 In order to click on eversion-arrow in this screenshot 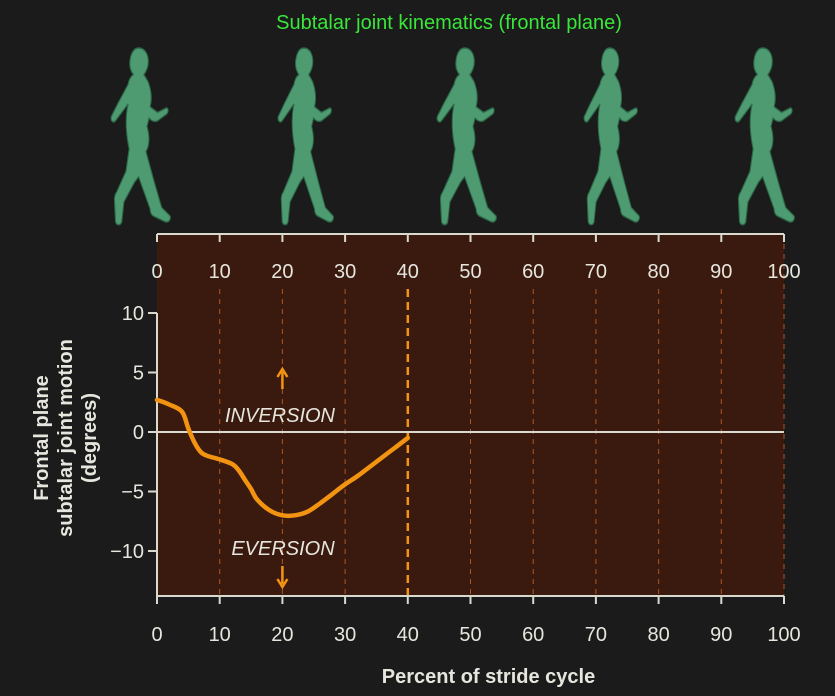, I will do `click(282, 578)`.